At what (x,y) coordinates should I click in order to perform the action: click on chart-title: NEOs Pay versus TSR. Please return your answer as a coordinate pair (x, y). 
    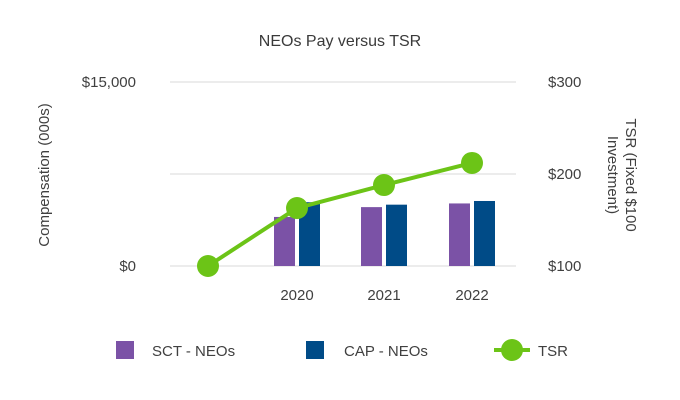
    Looking at the image, I should click on (340, 41).